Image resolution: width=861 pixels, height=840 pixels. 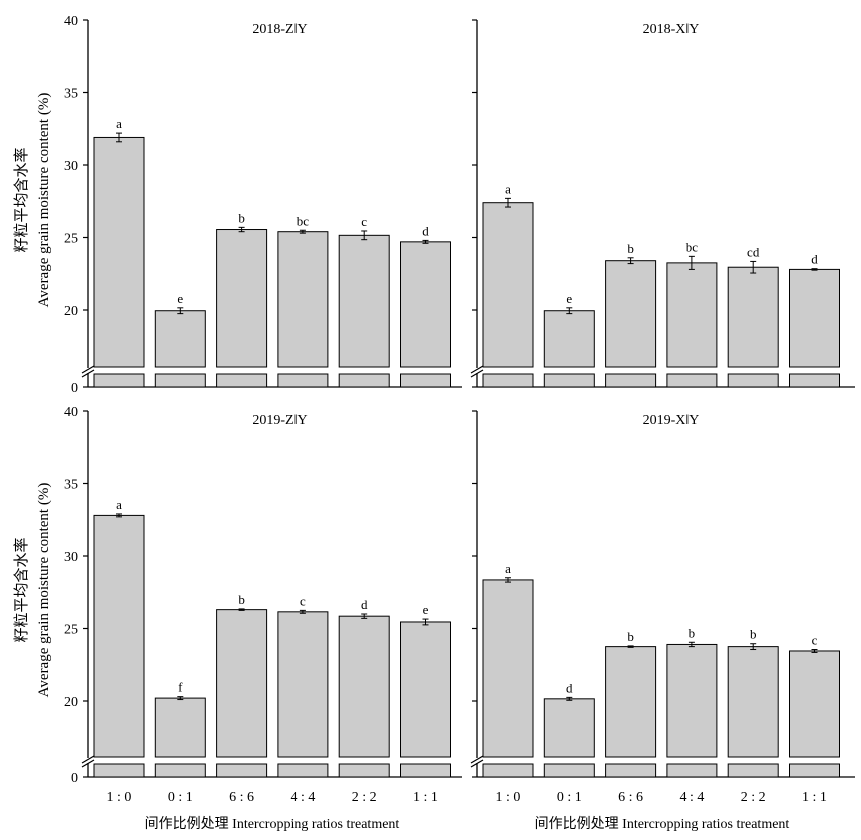 I want to click on significance-label: bc, so click(x=692, y=246).